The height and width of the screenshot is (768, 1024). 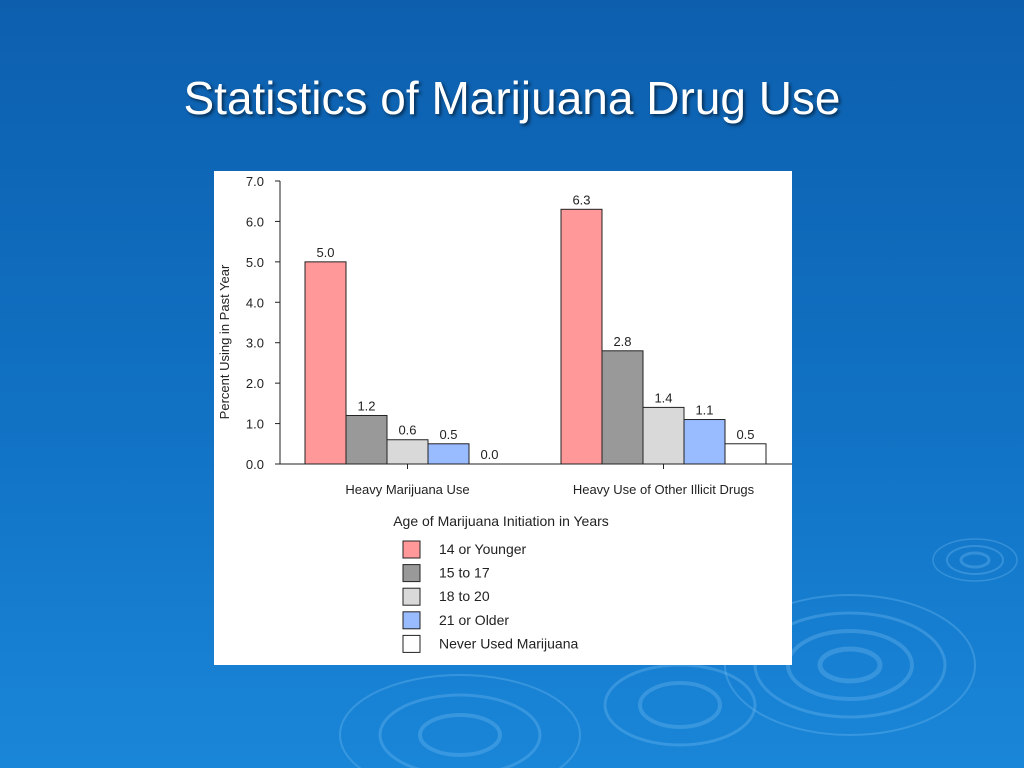 I want to click on bar-value-label: 0.6, so click(x=407, y=430).